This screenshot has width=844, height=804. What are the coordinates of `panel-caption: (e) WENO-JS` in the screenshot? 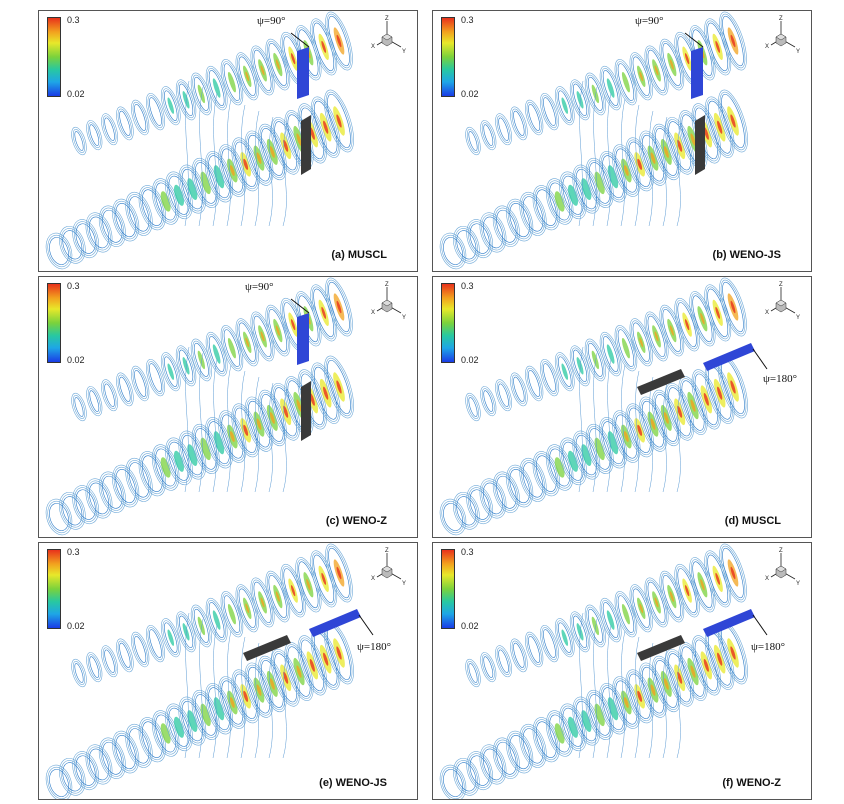 It's located at (353, 783).